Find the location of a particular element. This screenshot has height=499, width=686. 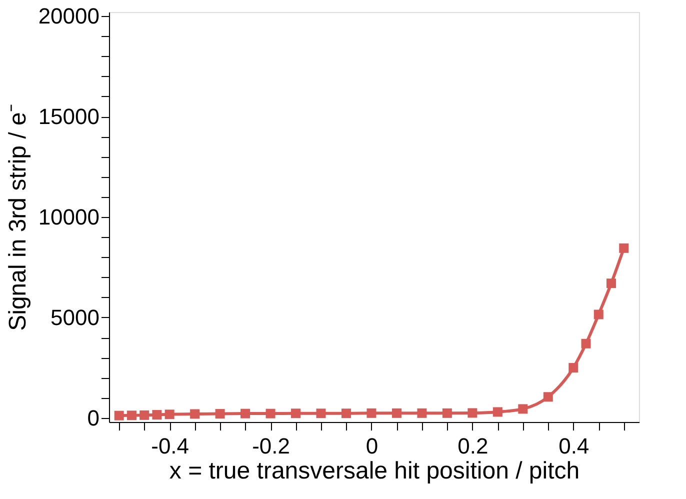

x-tick-label: 0 is located at coordinates (372, 446).